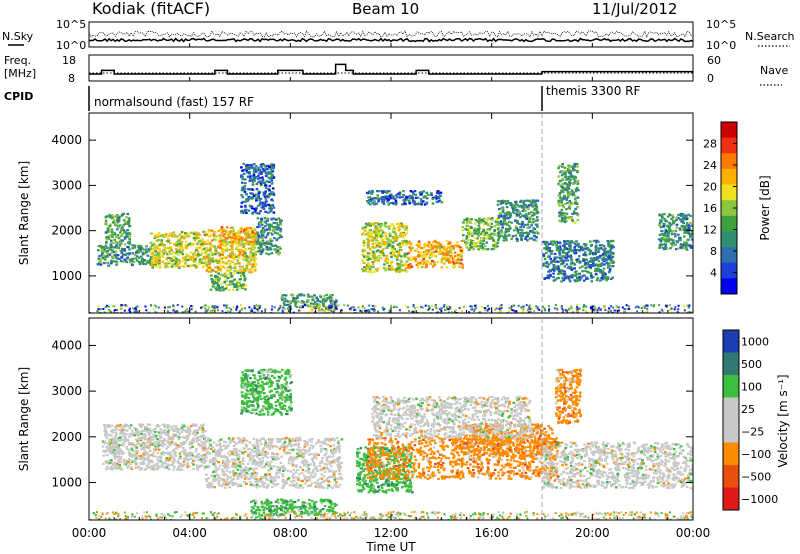 Image resolution: width=800 pixels, height=554 pixels. What do you see at coordinates (18, 96) in the screenshot?
I see `cpid-label: CPID` at bounding box center [18, 96].